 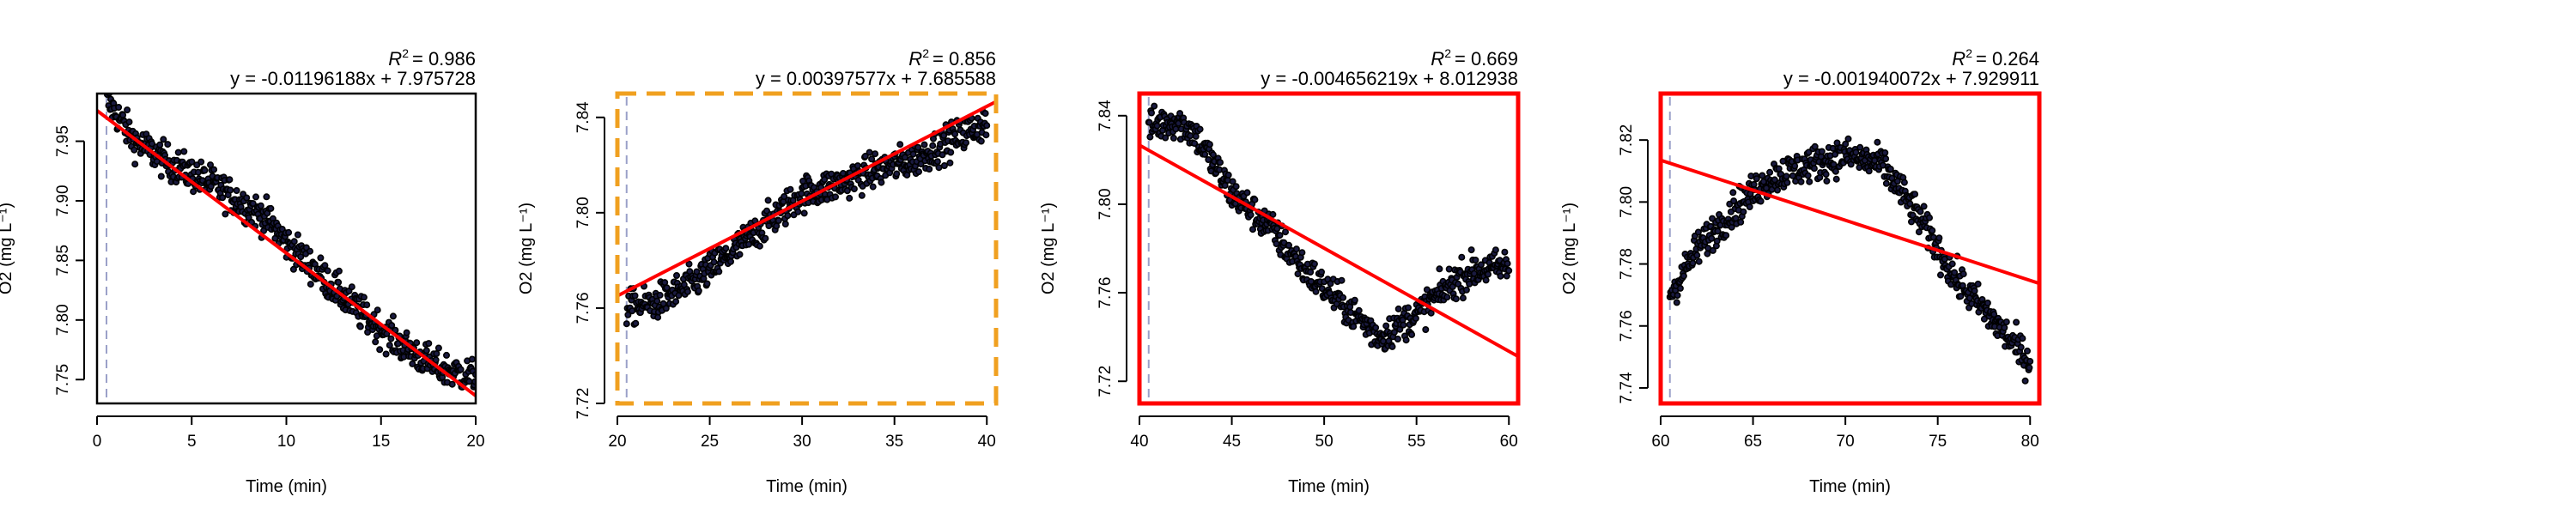 What do you see at coordinates (1329, 486) in the screenshot?
I see `x-axis-title: Time (min)` at bounding box center [1329, 486].